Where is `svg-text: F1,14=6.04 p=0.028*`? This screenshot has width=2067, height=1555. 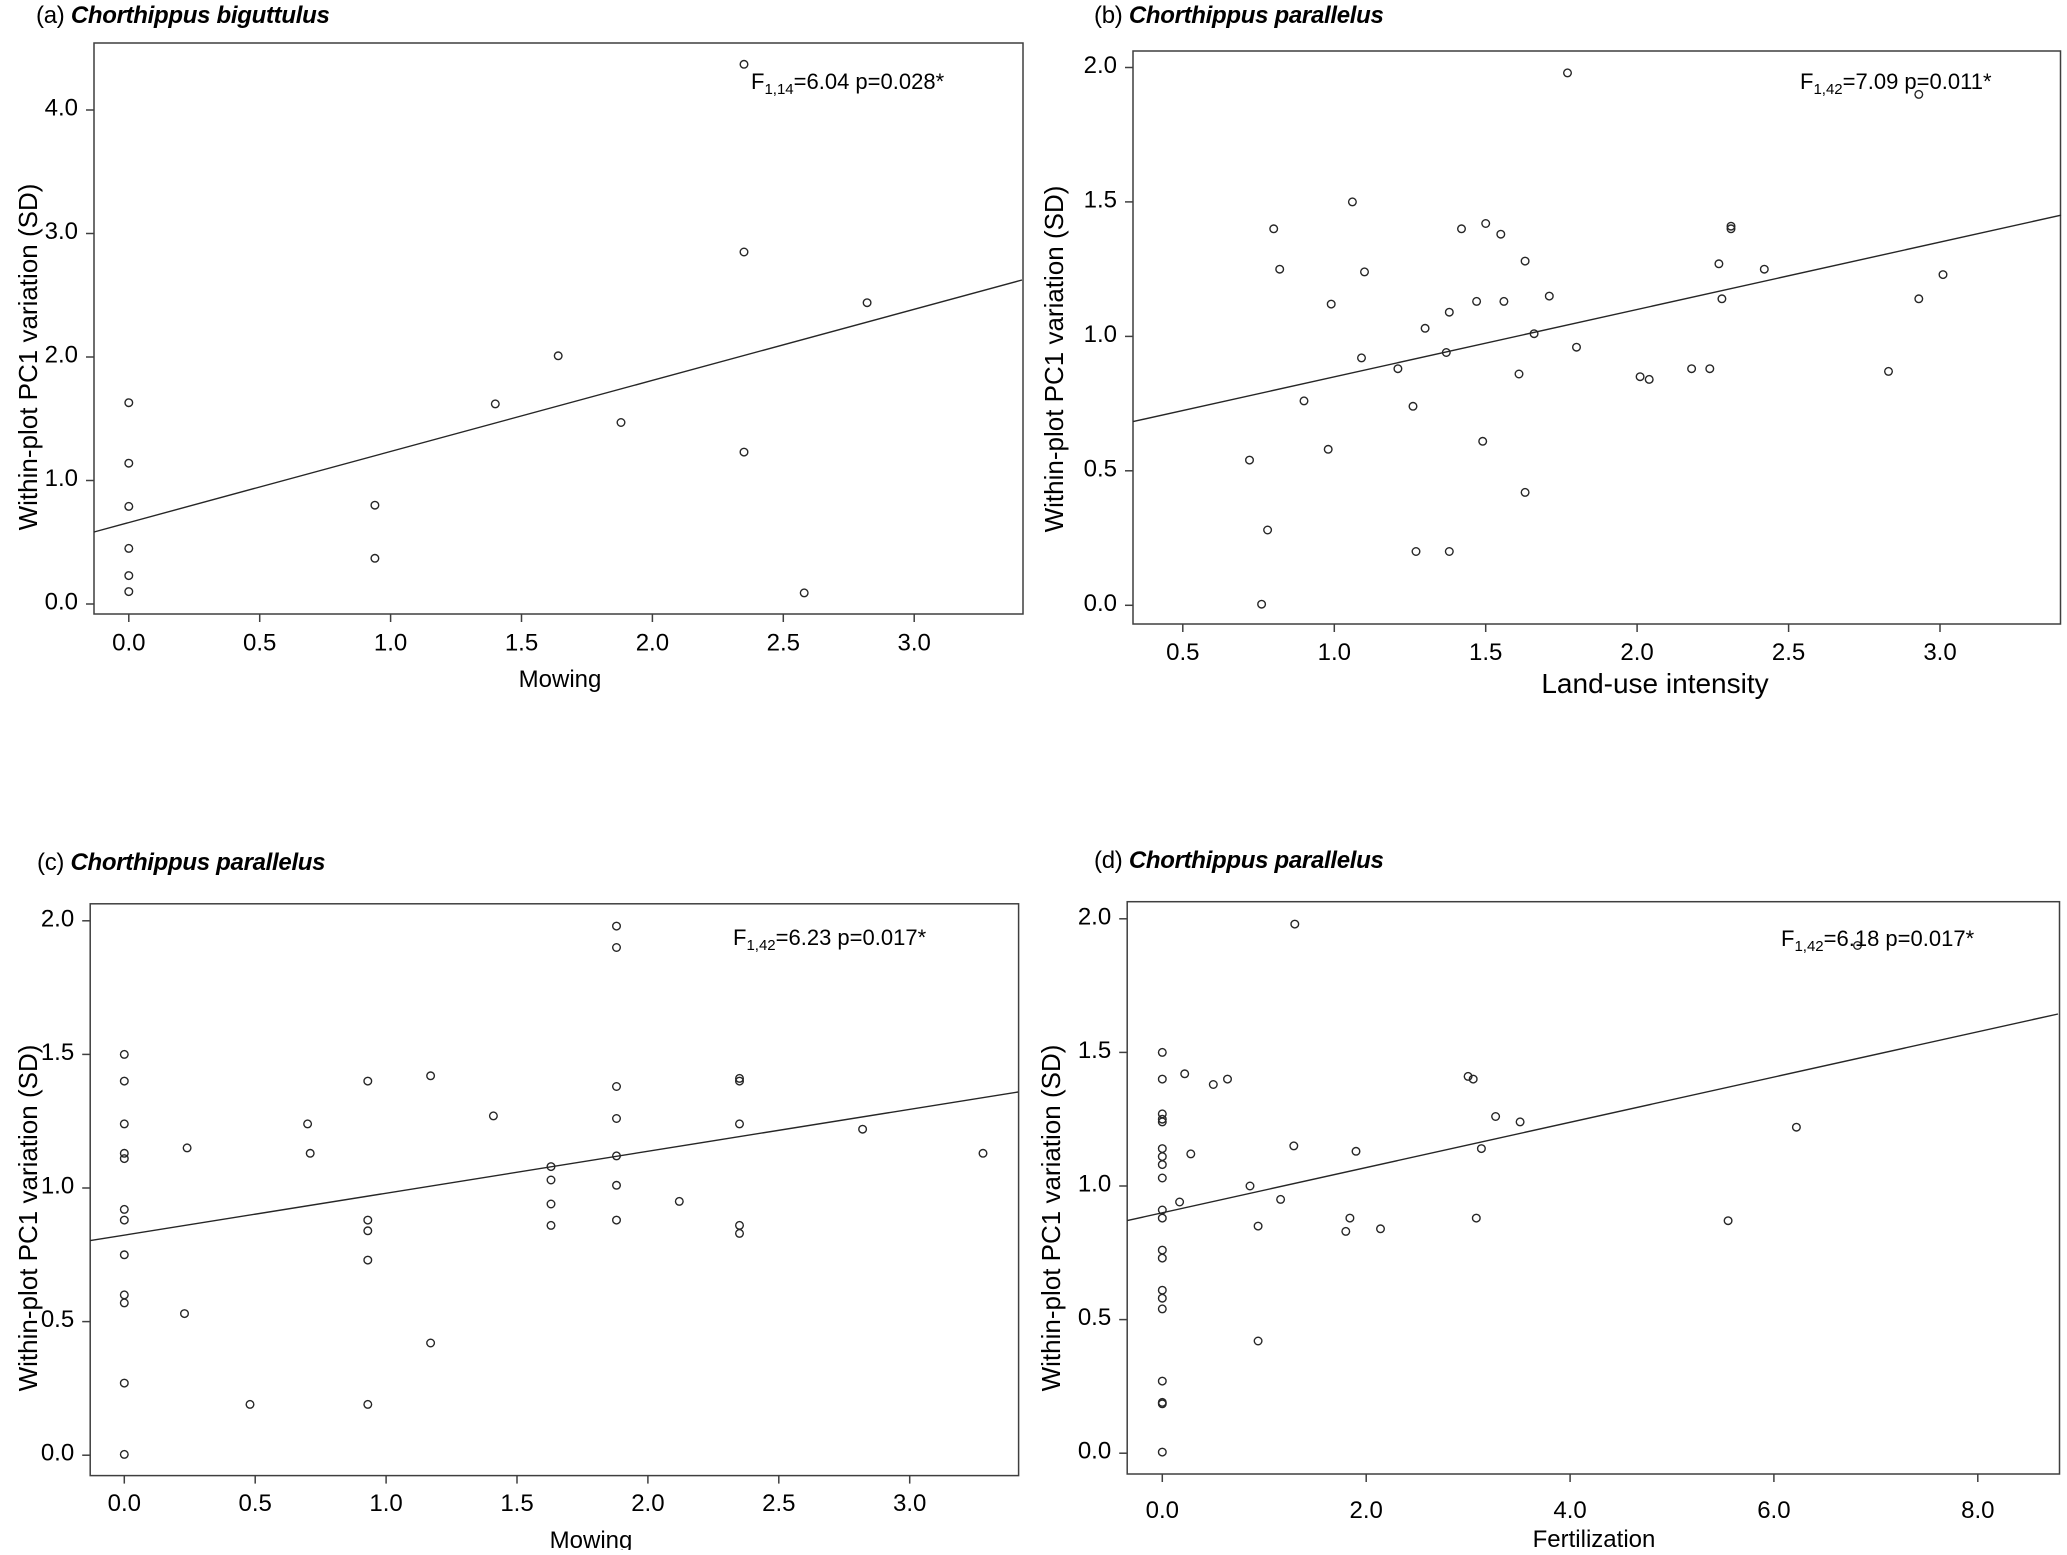 svg-text: F1,14=6.04 p=0.028* is located at coordinates (848, 83).